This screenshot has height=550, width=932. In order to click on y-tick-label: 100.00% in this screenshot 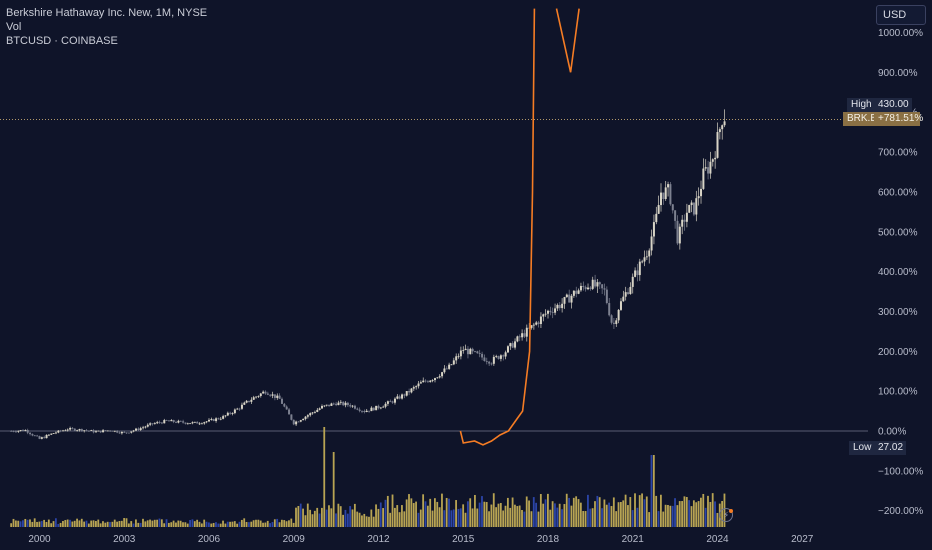, I will do `click(898, 392)`.